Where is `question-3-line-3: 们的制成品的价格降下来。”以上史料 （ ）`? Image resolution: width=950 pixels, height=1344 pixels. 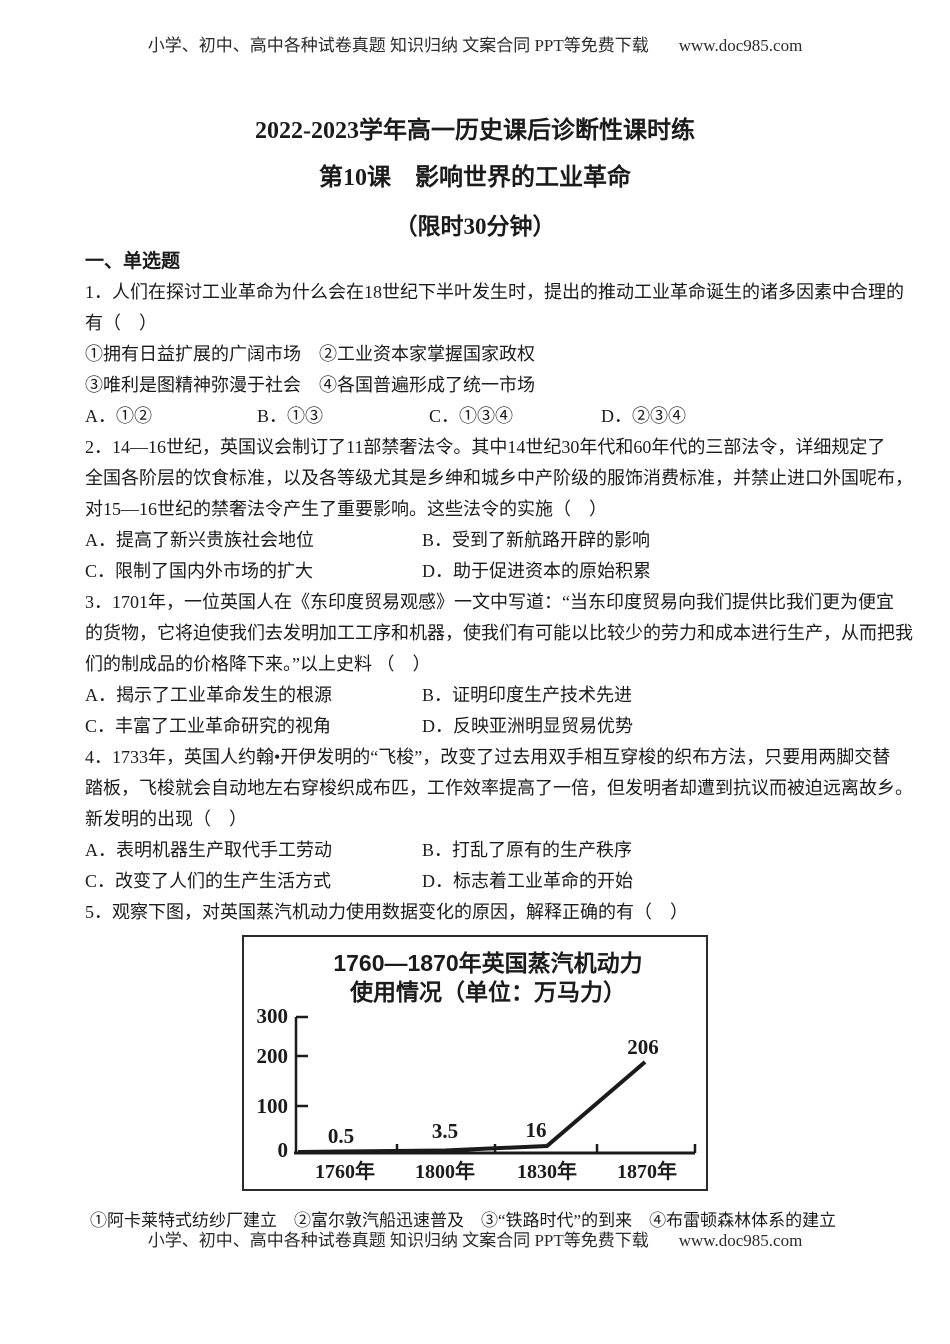
question-3-line-3: 们的制成品的价格降下来。”以上史料 （ ） is located at coordinates (258, 664).